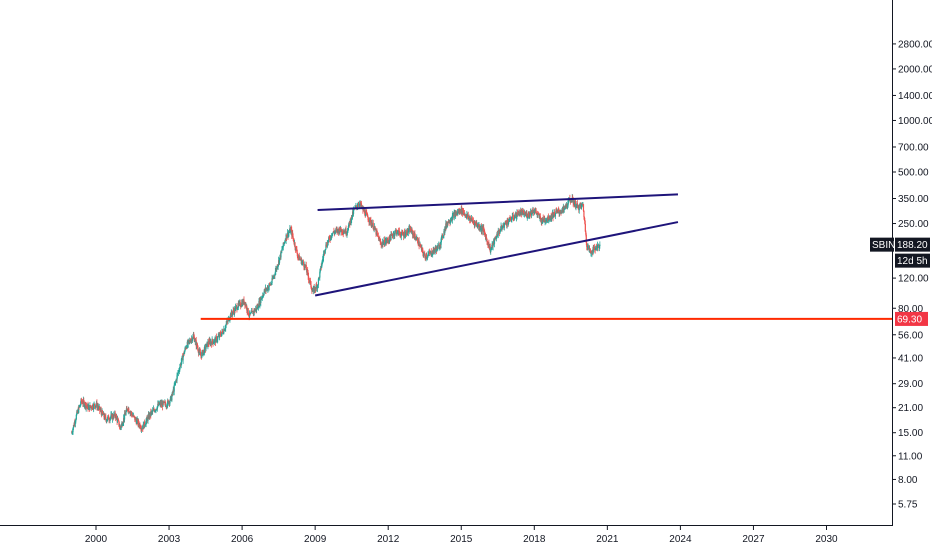 The width and height of the screenshot is (932, 550). What do you see at coordinates (910, 309) in the screenshot?
I see `y-tick-label: 80.00` at bounding box center [910, 309].